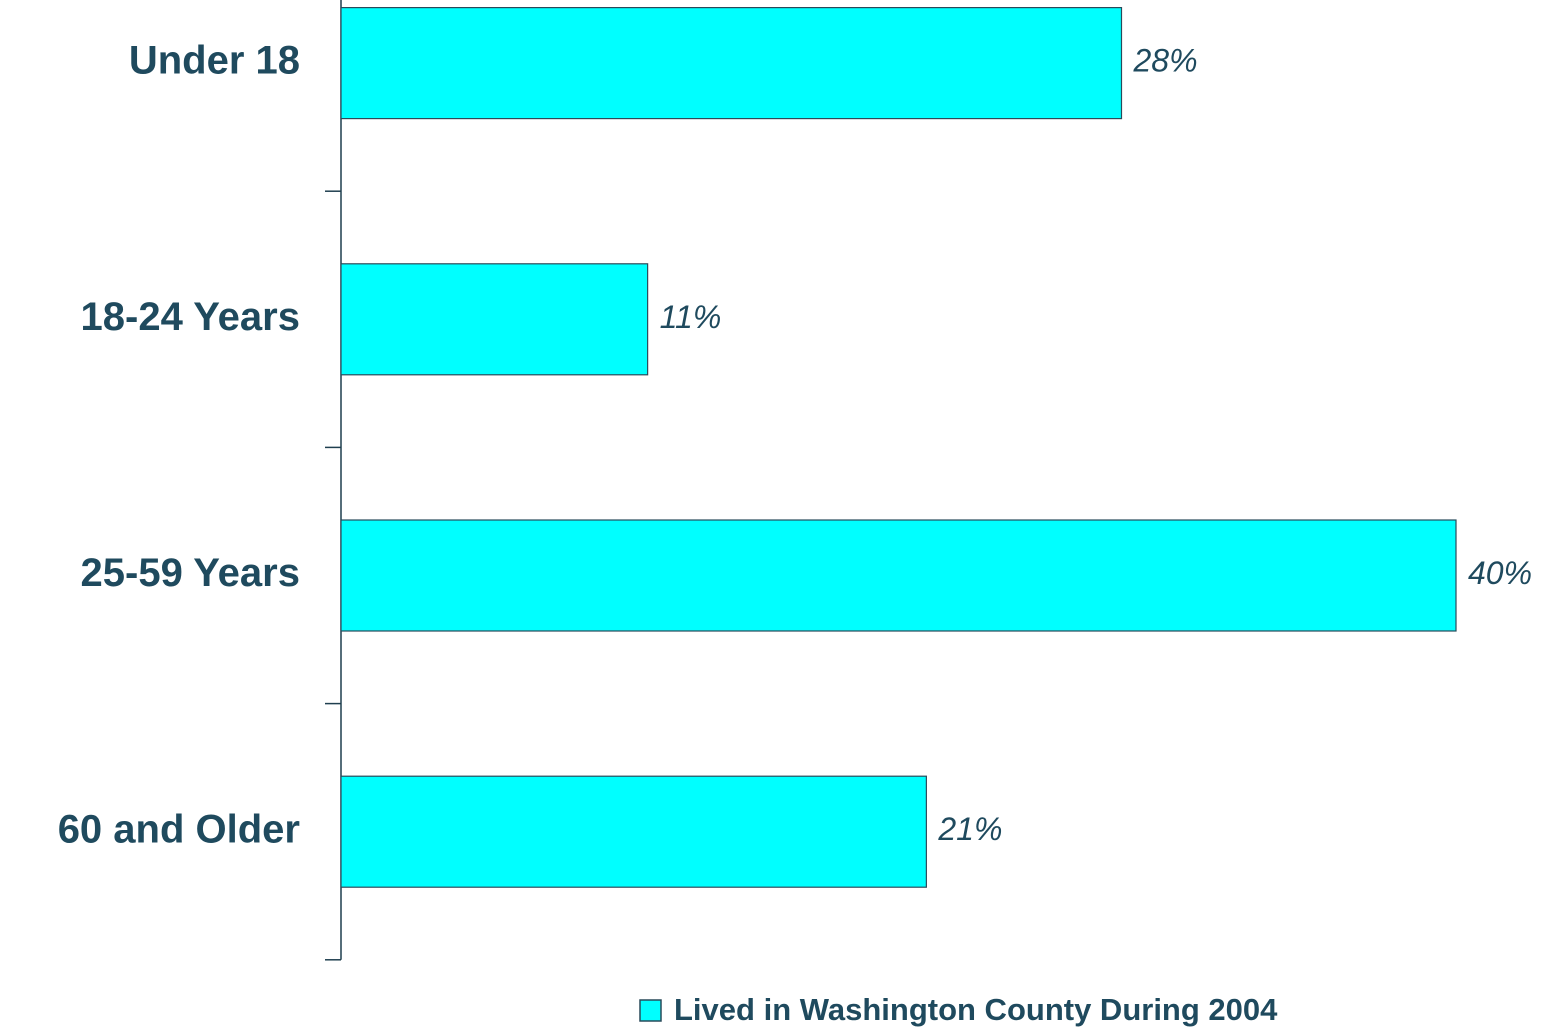  I want to click on data-label: 40%, so click(1500, 573).